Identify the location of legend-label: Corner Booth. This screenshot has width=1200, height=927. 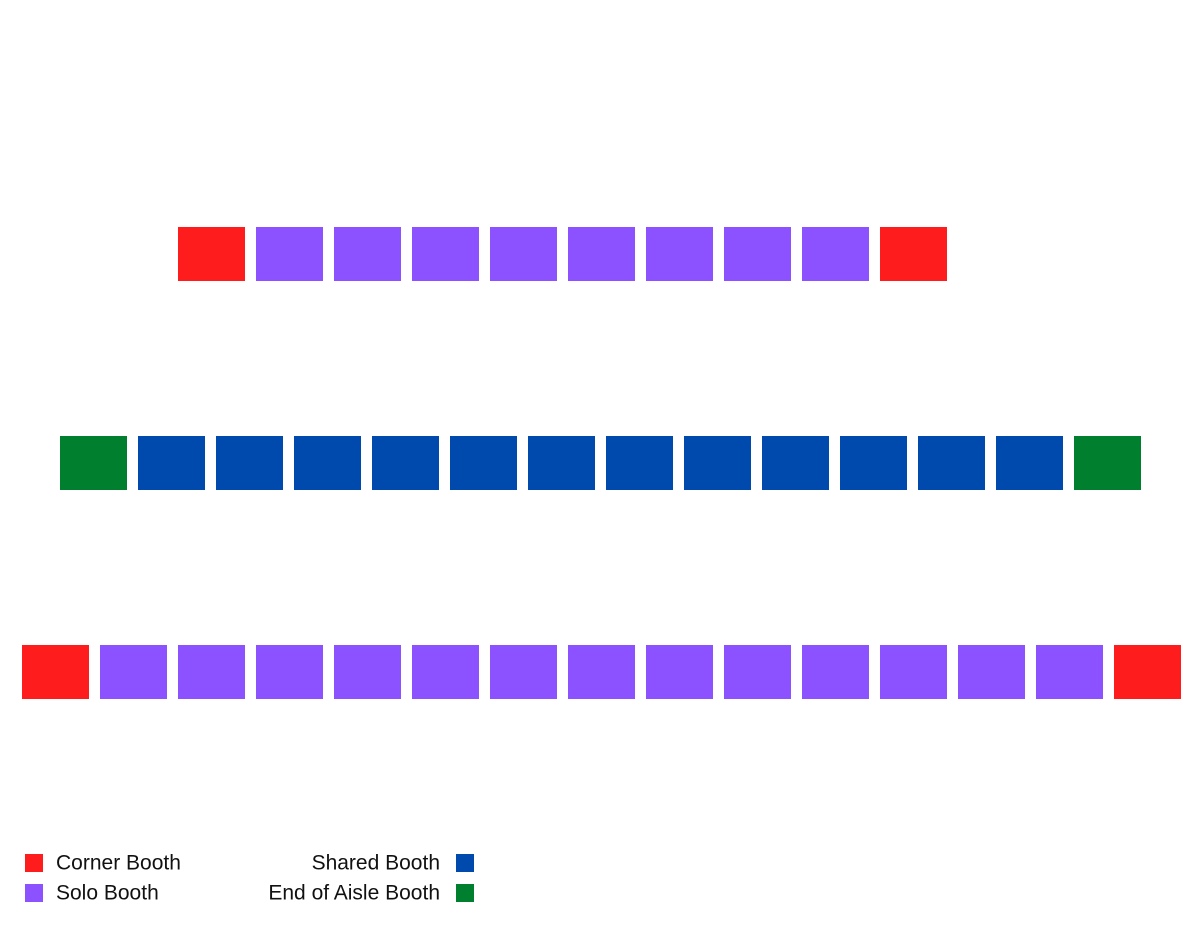
(118, 863).